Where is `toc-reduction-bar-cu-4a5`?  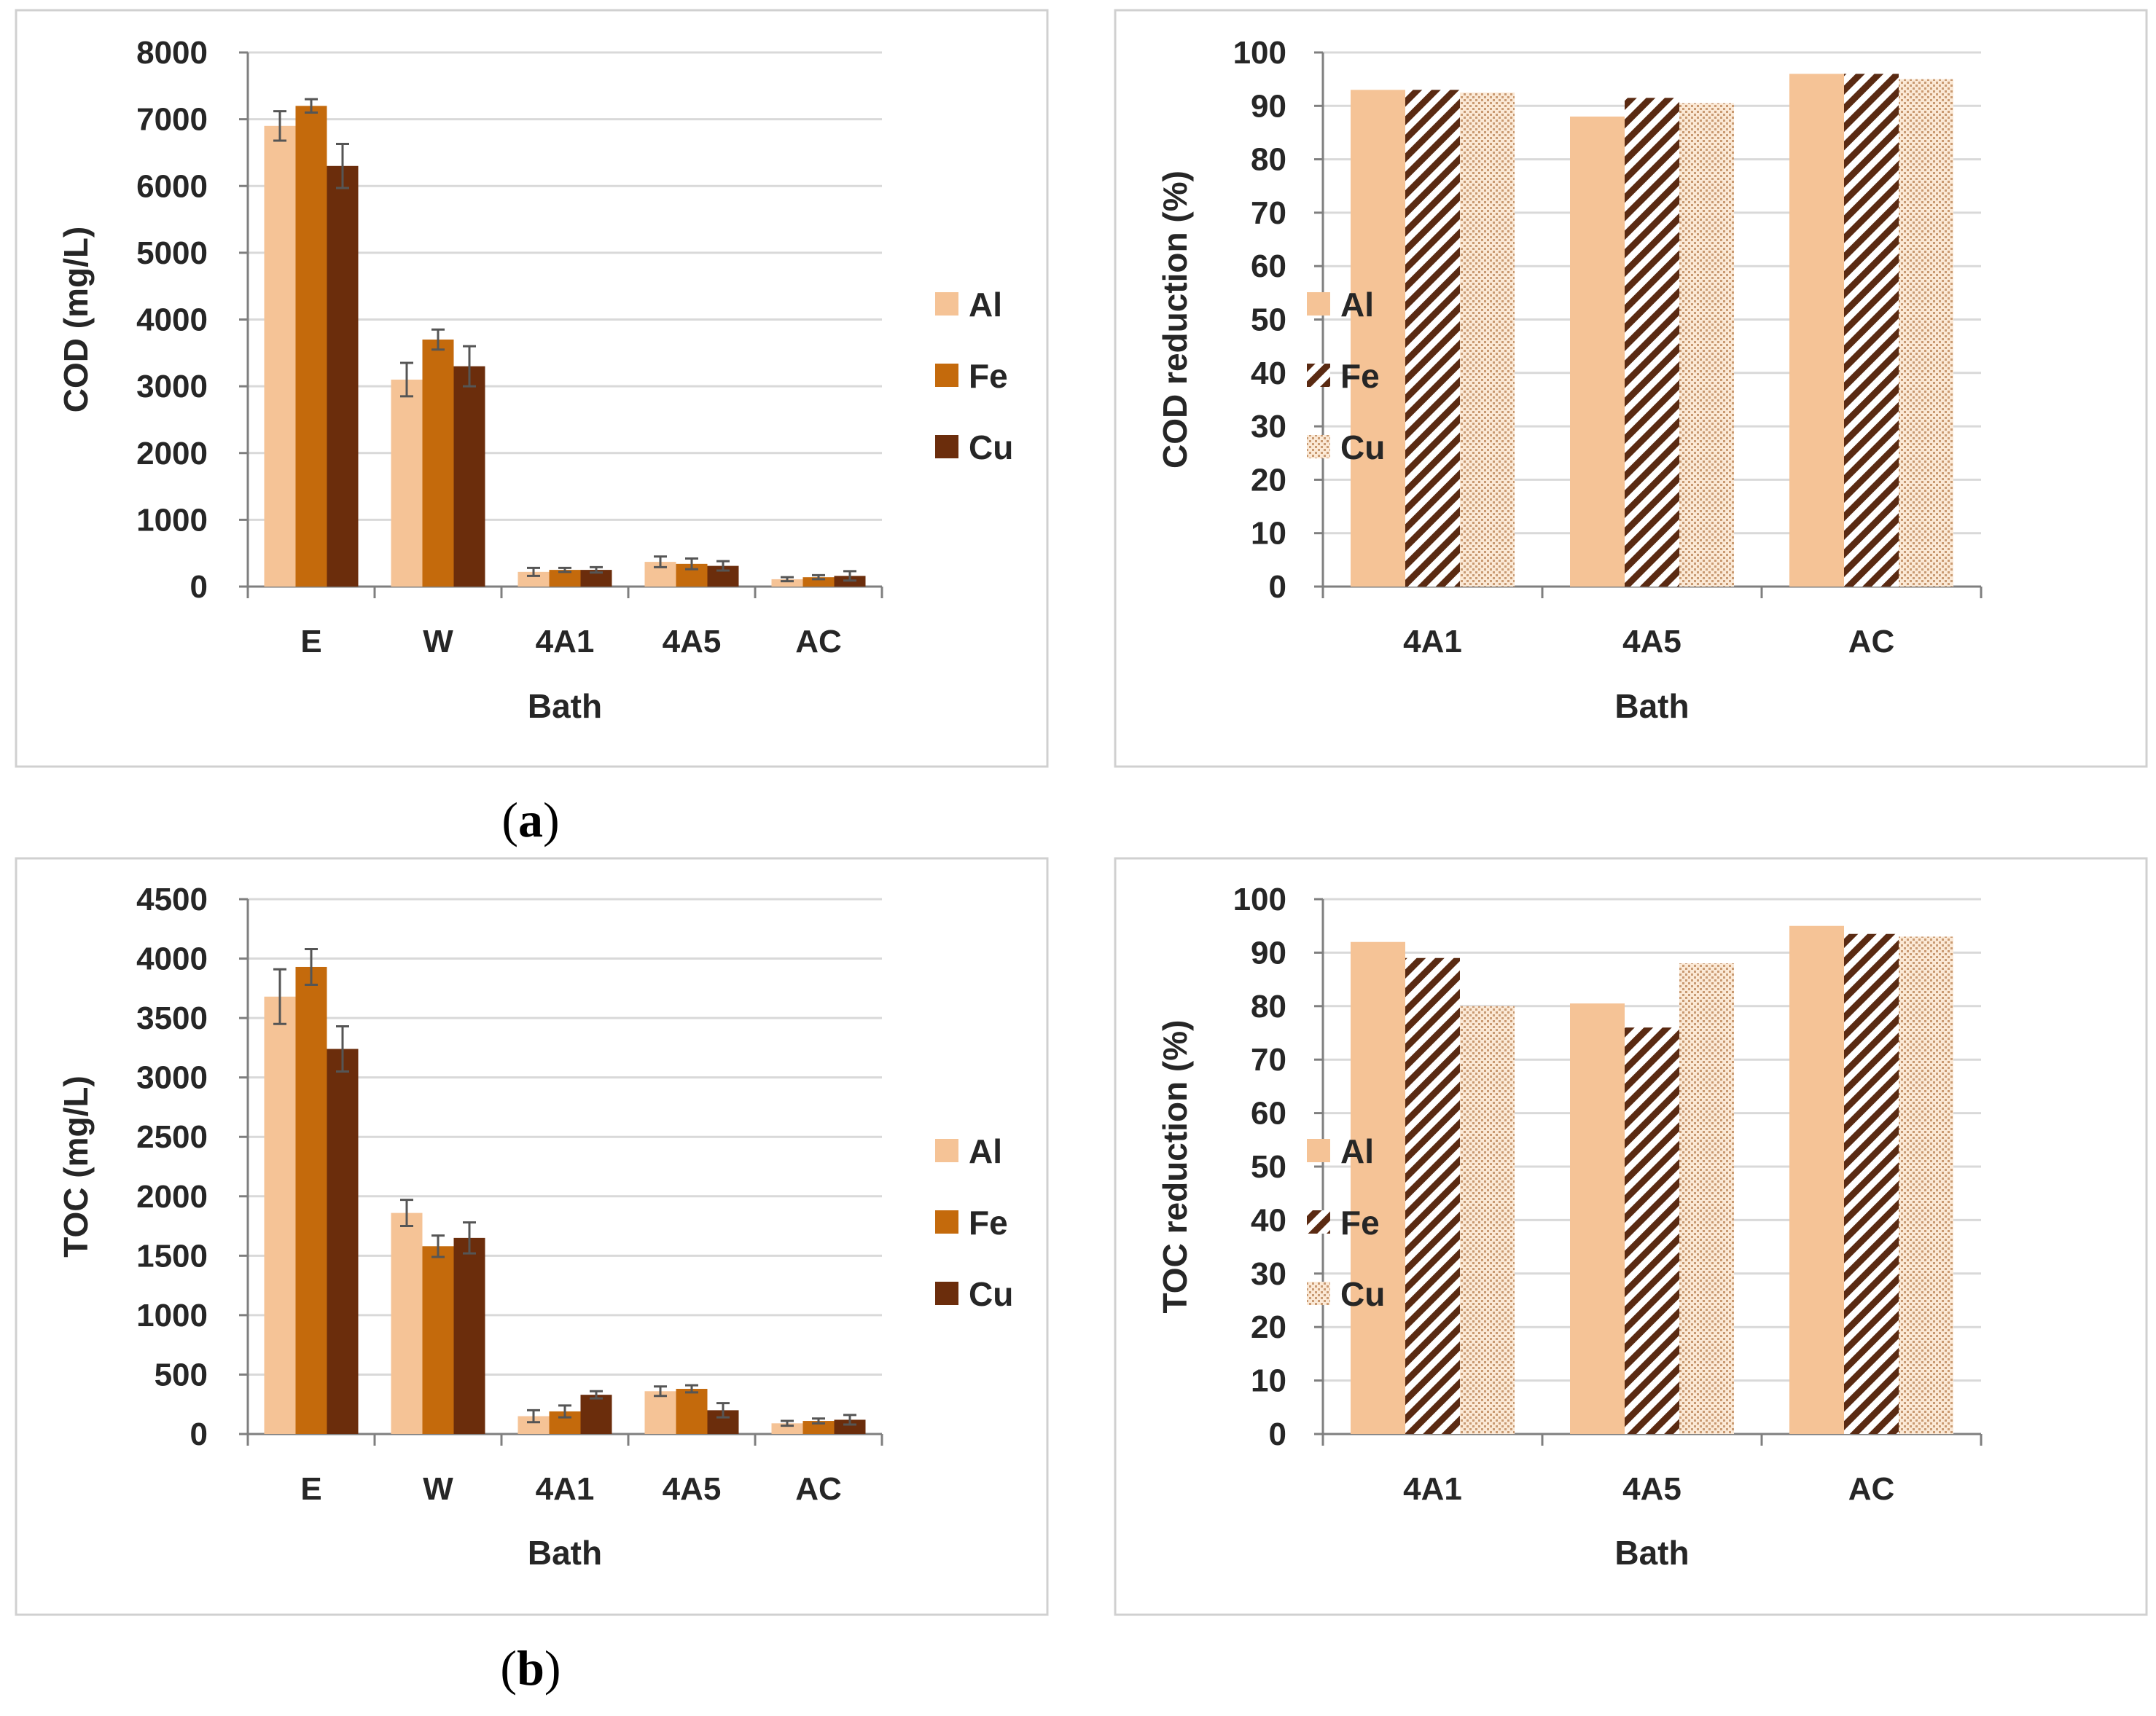
toc-reduction-bar-cu-4a5 is located at coordinates (1707, 1198).